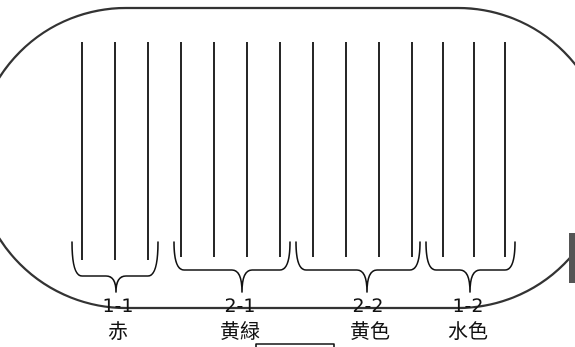 Image resolution: width=575 pixels, height=347 pixels. What do you see at coordinates (367, 306) in the screenshot?
I see `group-code-label: 2-2` at bounding box center [367, 306].